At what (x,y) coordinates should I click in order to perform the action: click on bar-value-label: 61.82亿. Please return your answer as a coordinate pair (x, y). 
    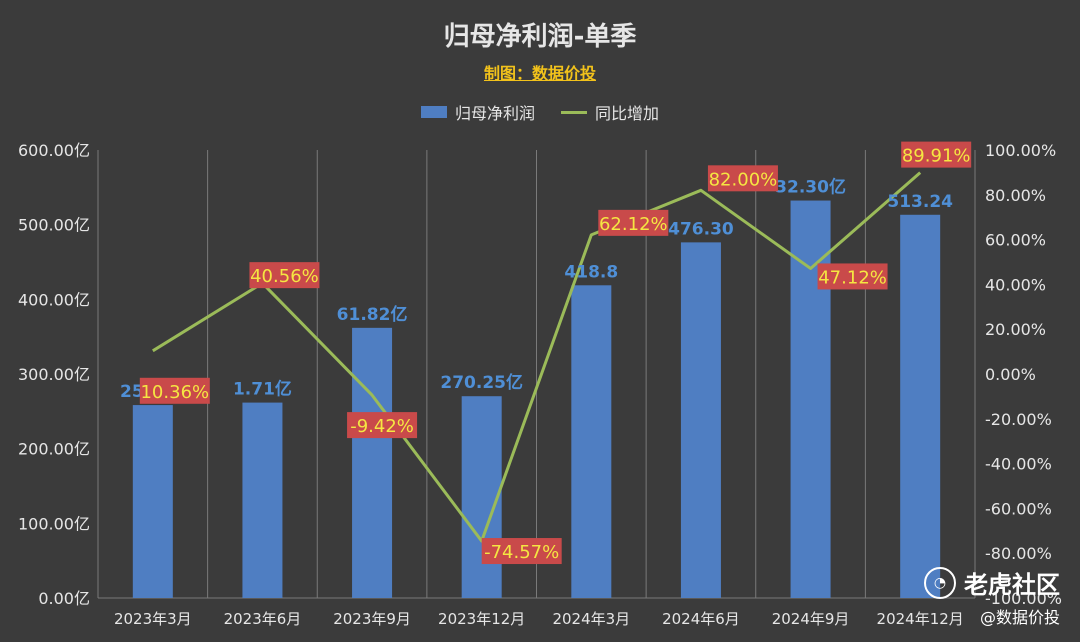
    Looking at the image, I should click on (372, 314).